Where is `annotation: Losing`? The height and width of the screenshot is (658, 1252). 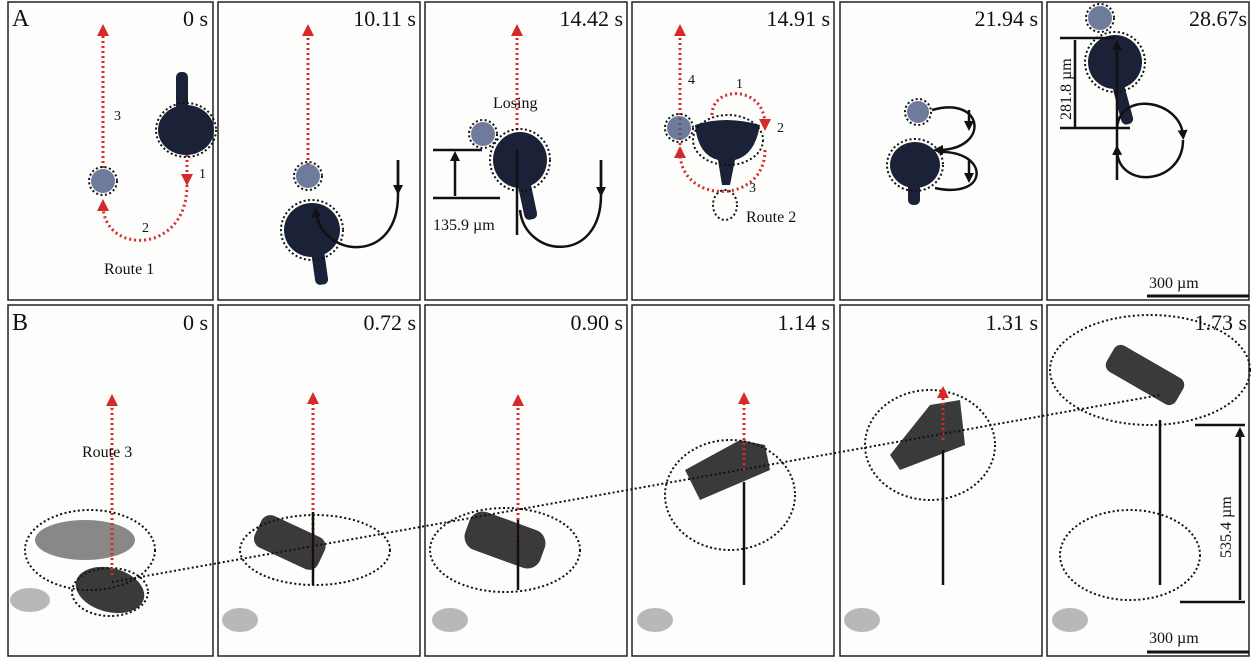
annotation: Losing is located at coordinates (515, 103).